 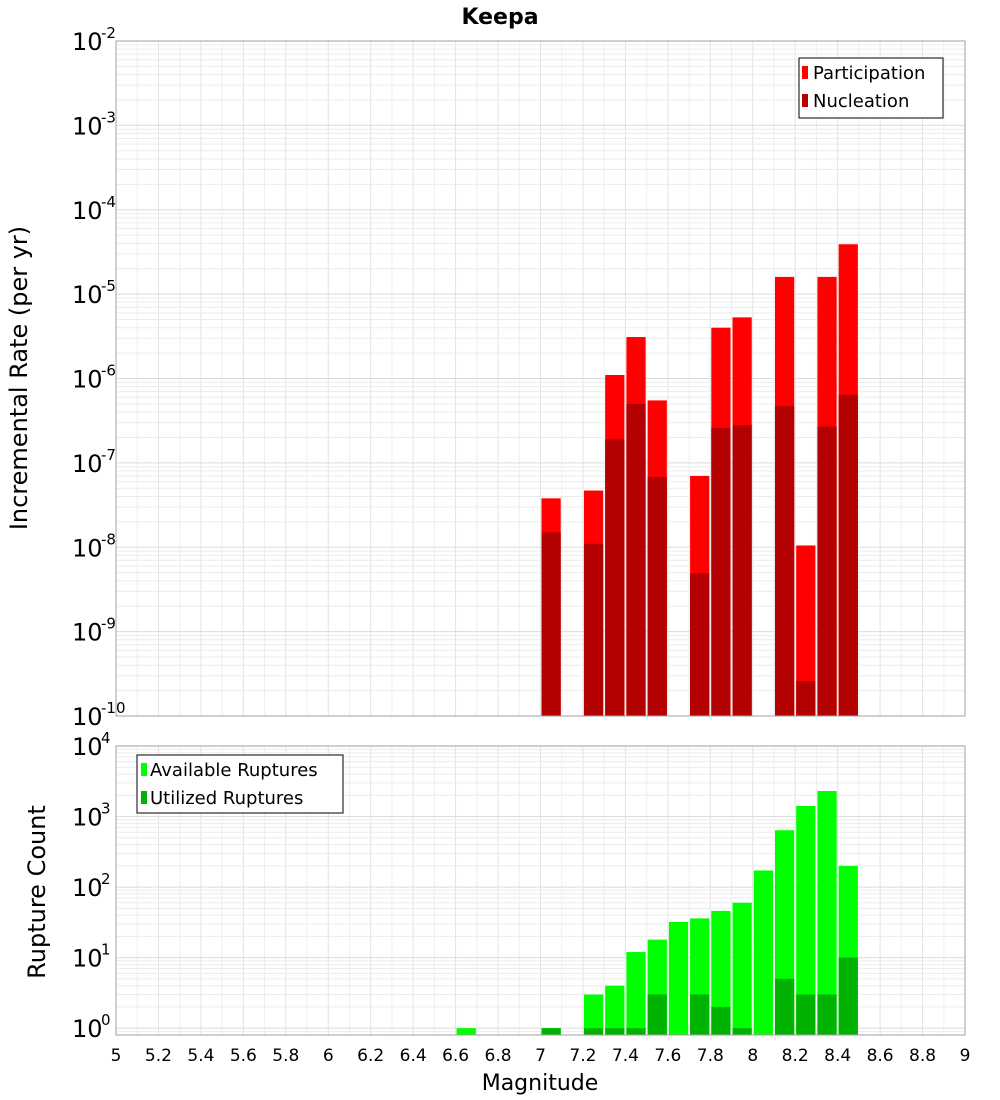 What do you see at coordinates (94, 546) in the screenshot?
I see `top-y-tick-label: 10⁻⁸` at bounding box center [94, 546].